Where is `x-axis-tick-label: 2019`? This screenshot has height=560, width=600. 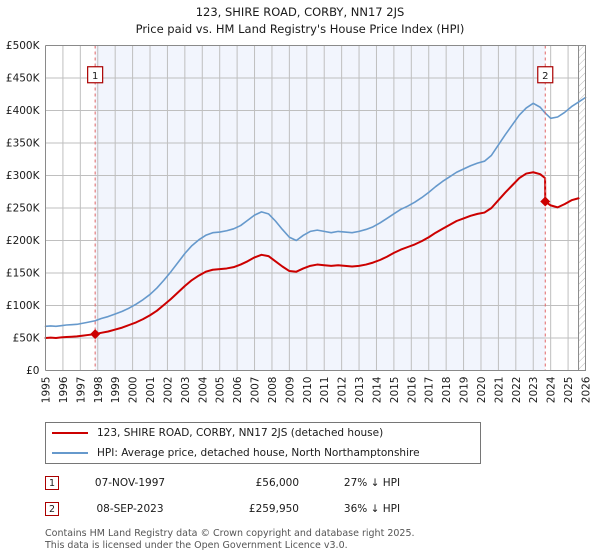
x-axis-tick-label: 2019 is located at coordinates (465, 390).